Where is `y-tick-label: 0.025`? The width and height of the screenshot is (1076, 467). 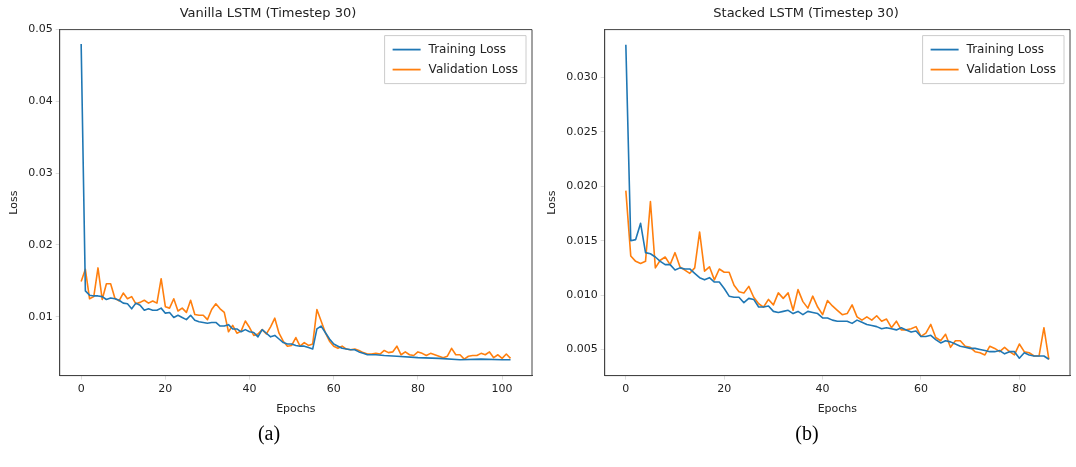
y-tick-label: 0.025 is located at coordinates (582, 131).